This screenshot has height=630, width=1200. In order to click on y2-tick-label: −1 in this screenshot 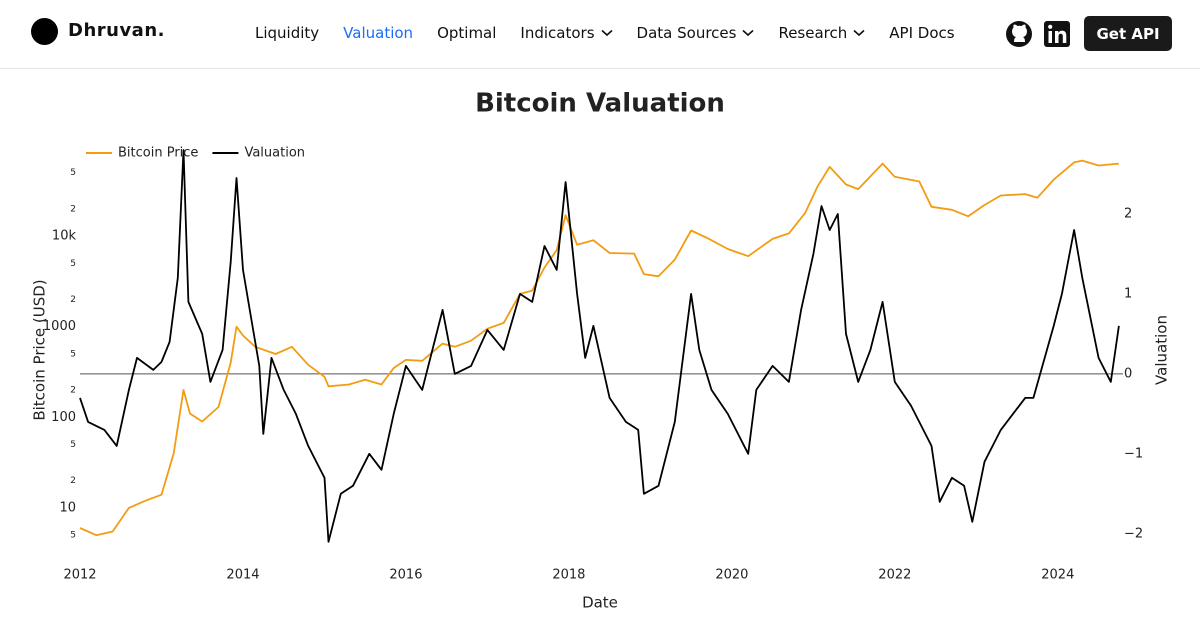, I will do `click(1133, 453)`.